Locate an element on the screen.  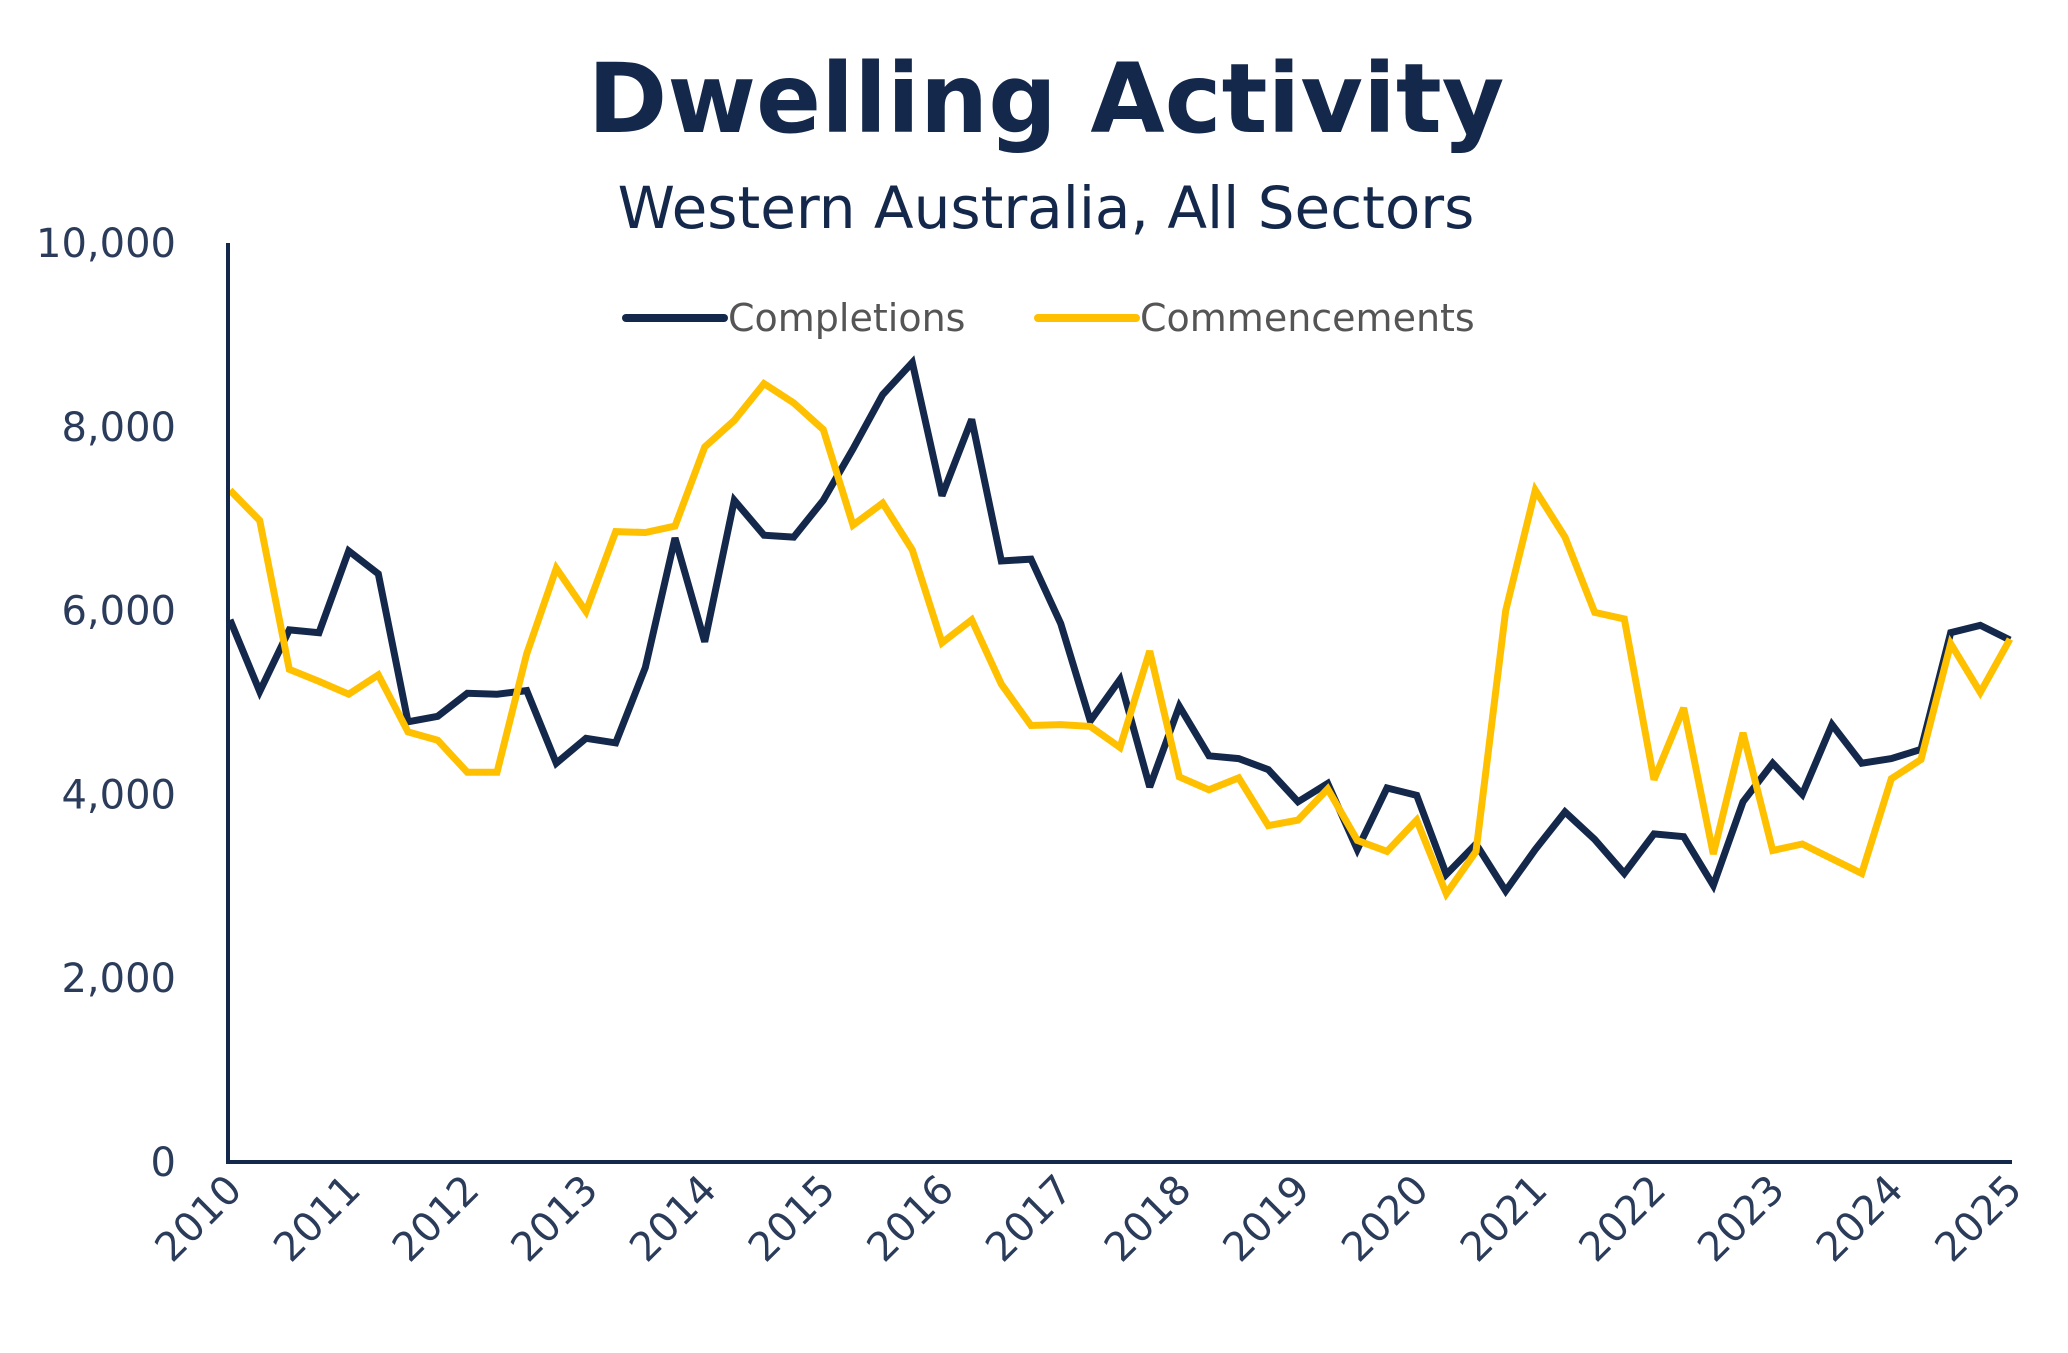
chart-title: Dwelling Activity is located at coordinates (1046, 99).